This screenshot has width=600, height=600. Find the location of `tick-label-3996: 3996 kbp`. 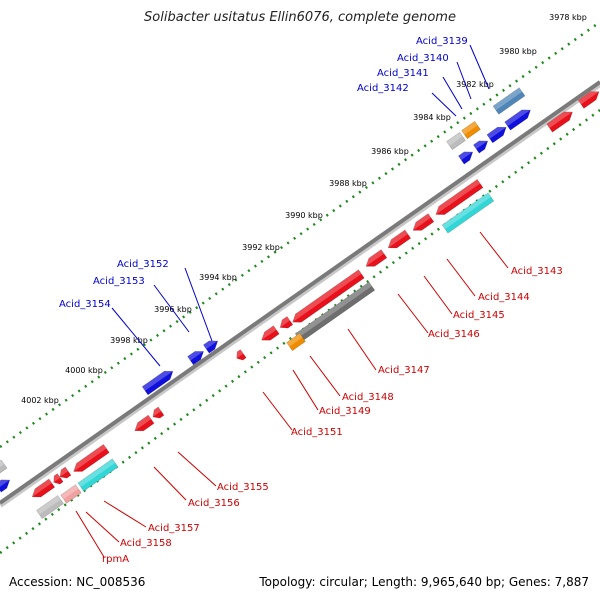

tick-label-3996: 3996 kbp is located at coordinates (173, 309).